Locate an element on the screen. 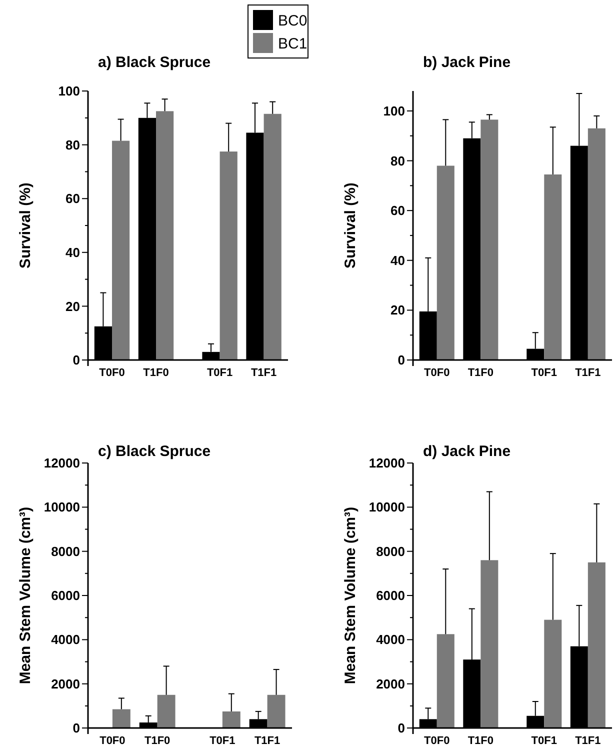  chart-title: a) Black Spruce is located at coordinates (154, 62).